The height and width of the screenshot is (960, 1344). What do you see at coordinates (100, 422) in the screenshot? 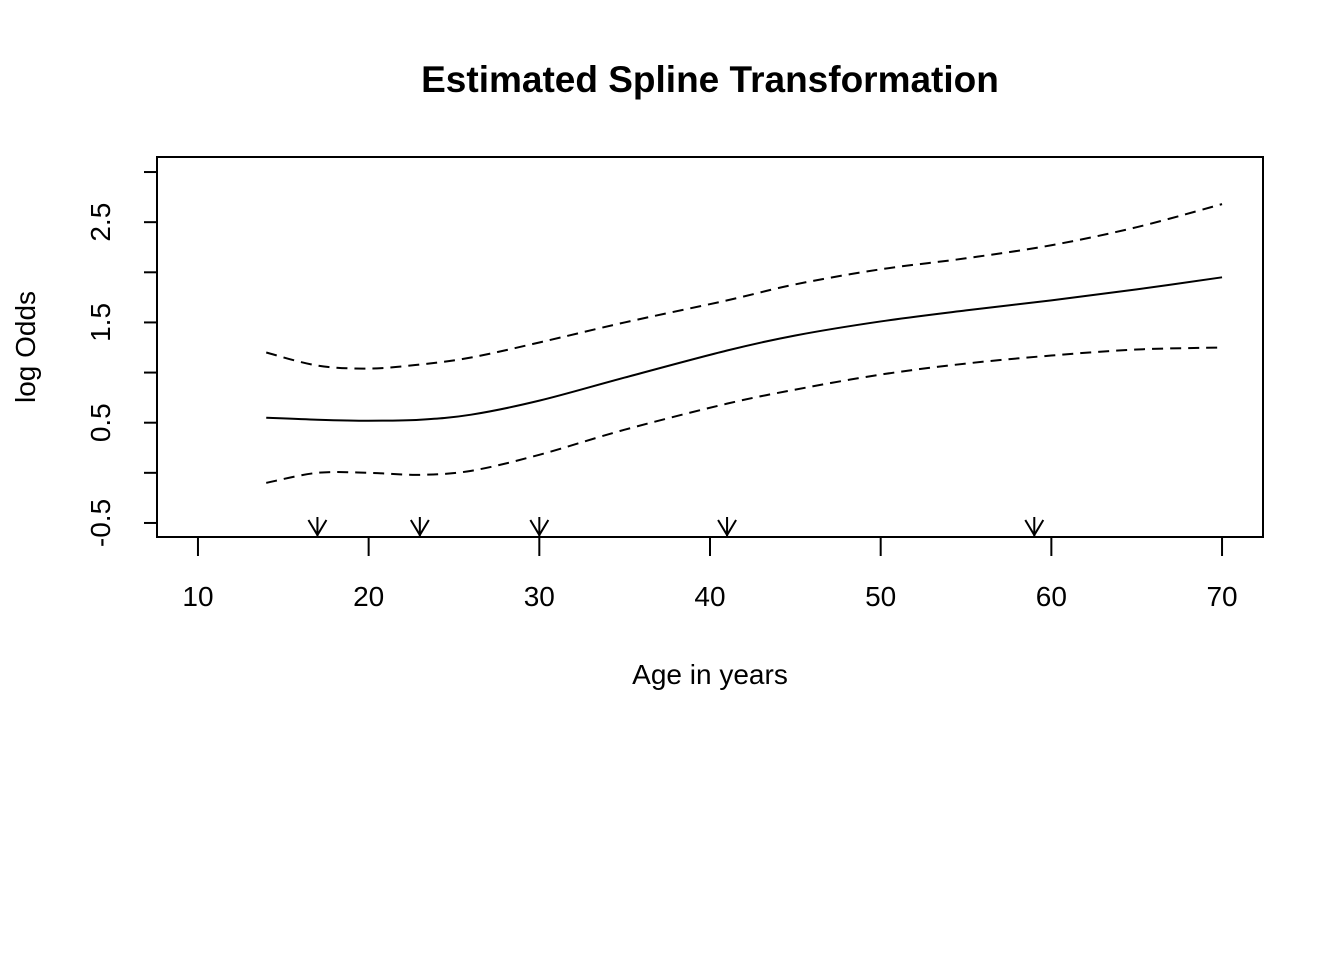
I see `y-tick-label: 0.5` at bounding box center [100, 422].